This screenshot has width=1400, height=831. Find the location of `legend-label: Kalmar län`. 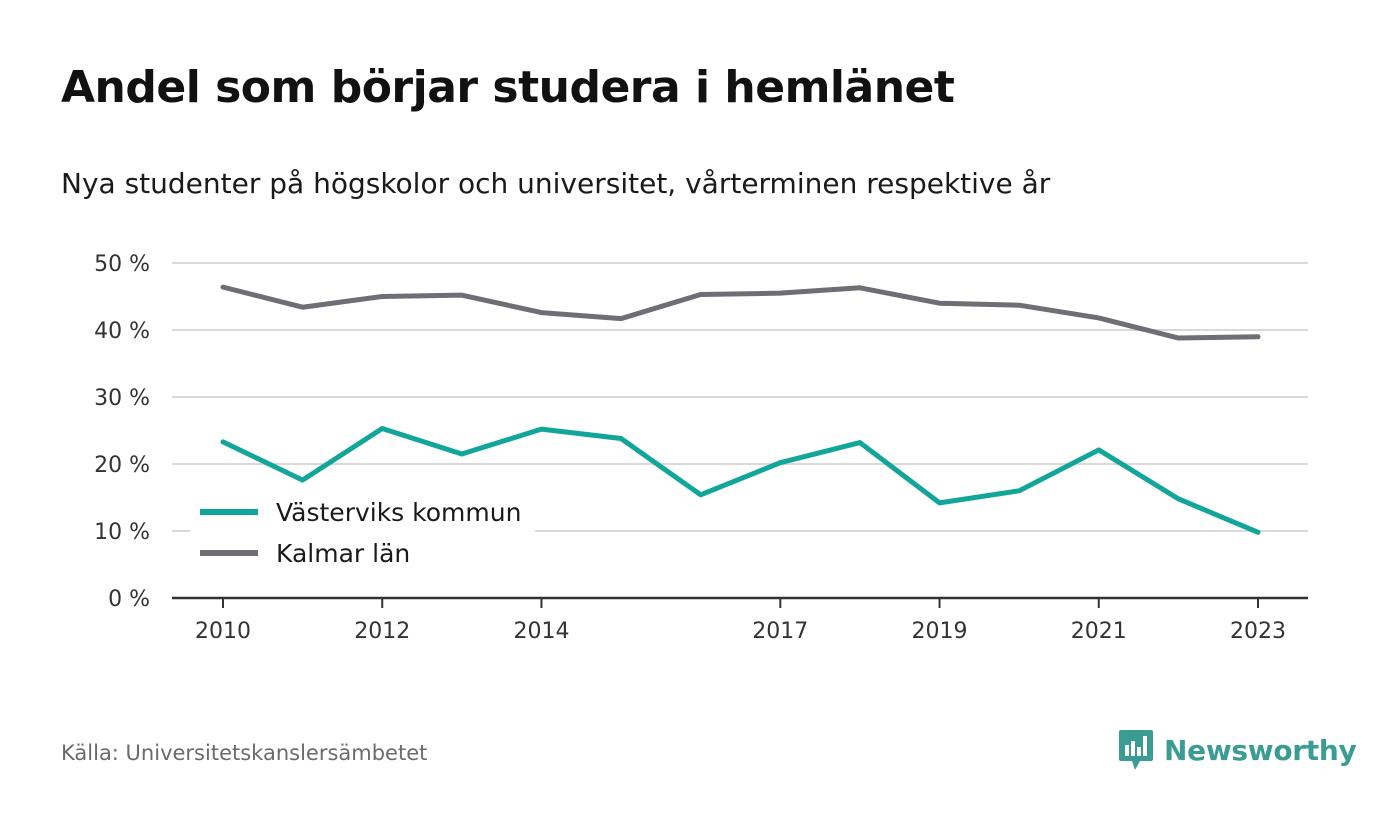

legend-label: Kalmar län is located at coordinates (343, 553).